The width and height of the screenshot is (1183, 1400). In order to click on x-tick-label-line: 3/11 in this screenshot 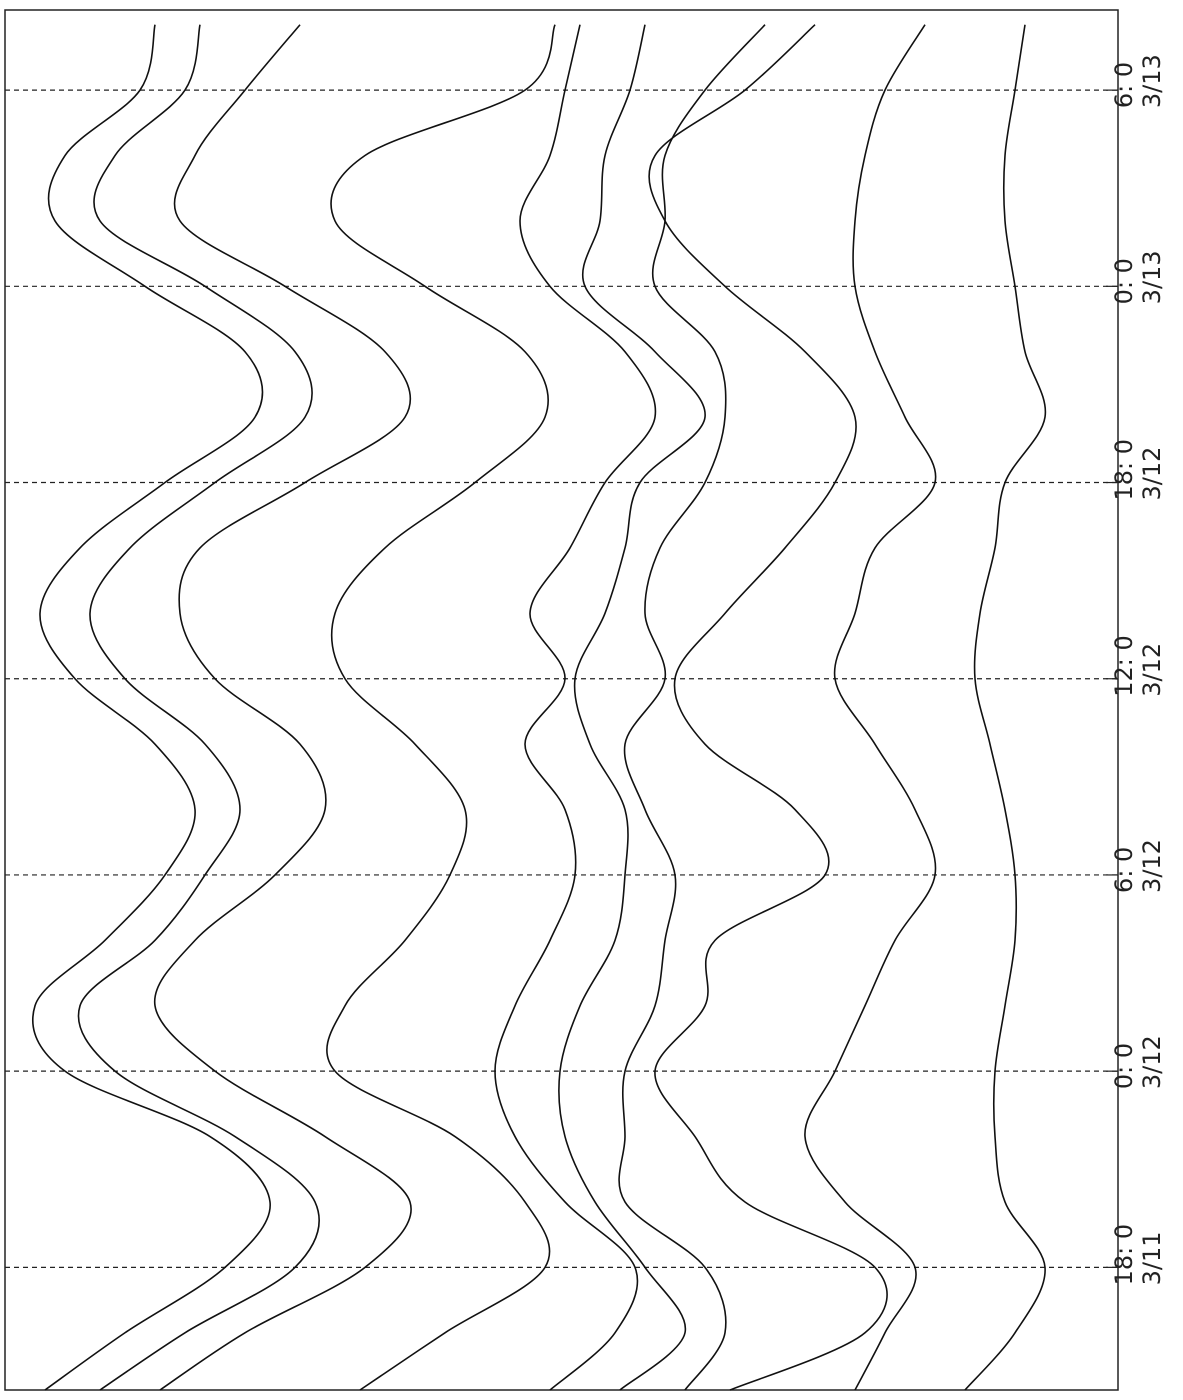, I will do `click(1152, 1258)`.